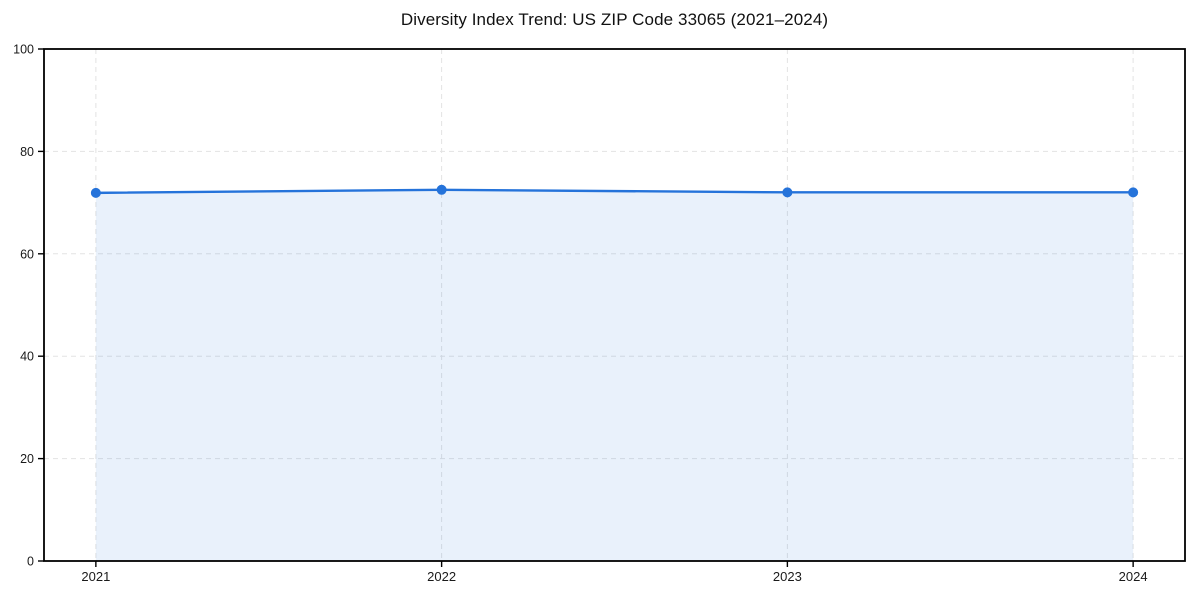 The height and width of the screenshot is (600, 1200). Describe the element at coordinates (1133, 576) in the screenshot. I see `x-tick-label: 2024` at that location.